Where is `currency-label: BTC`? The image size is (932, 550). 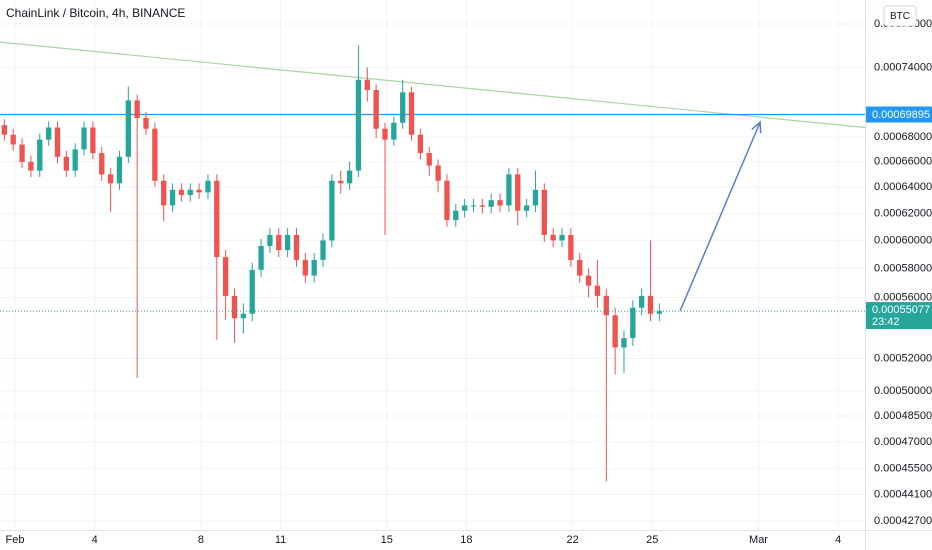 currency-label: BTC is located at coordinates (900, 16).